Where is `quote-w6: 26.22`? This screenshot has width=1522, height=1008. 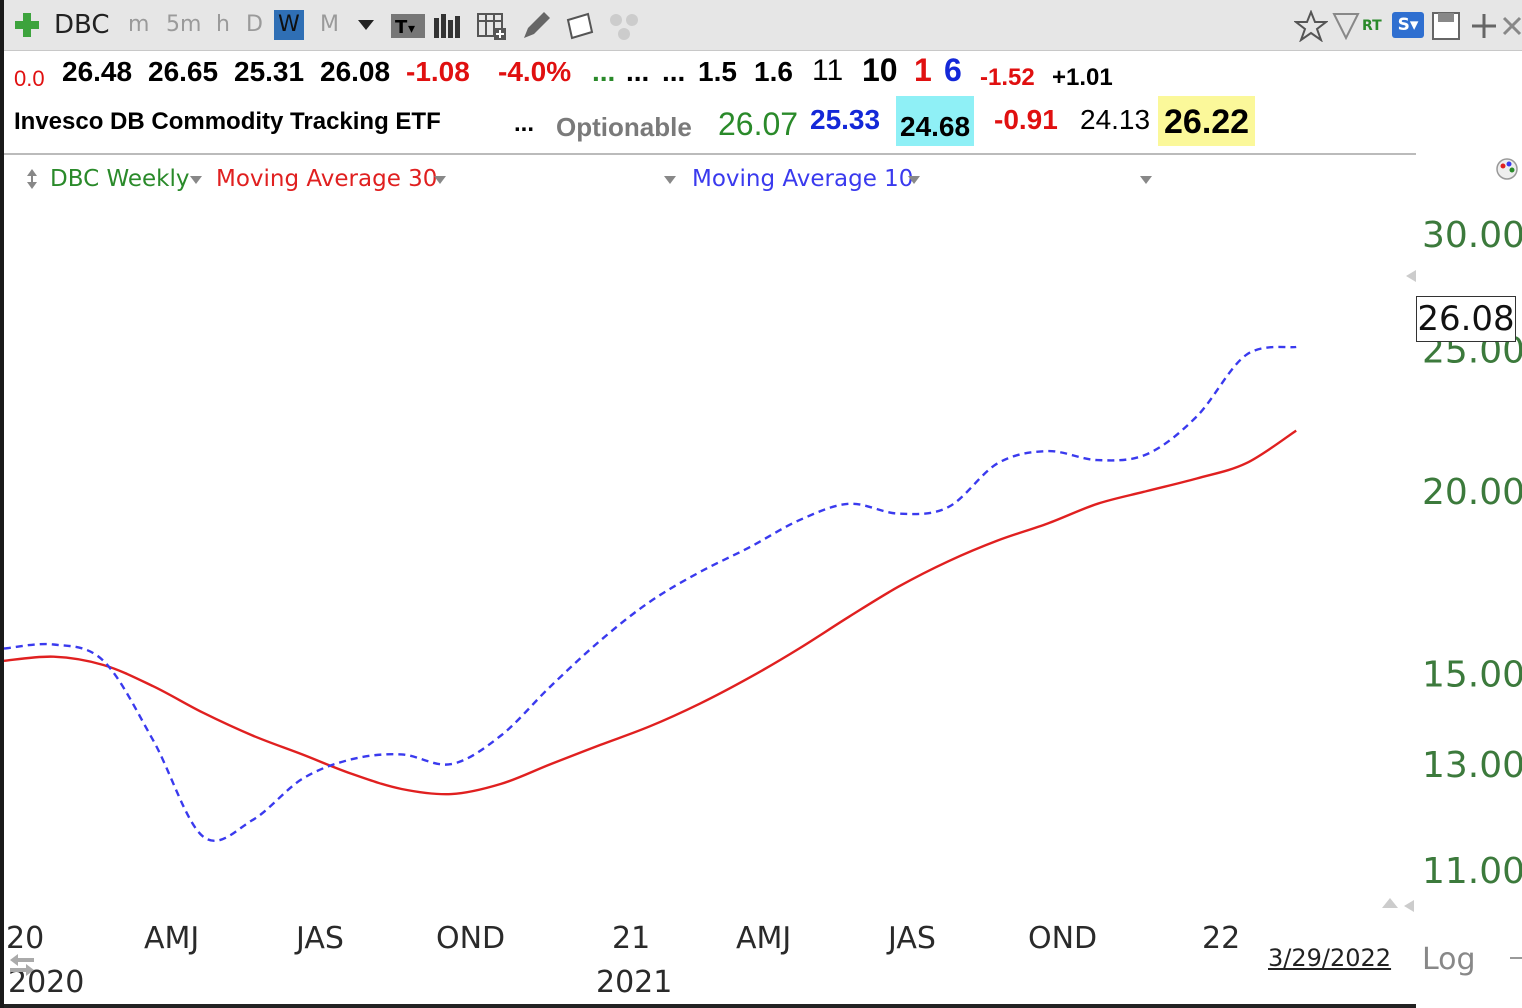
quote-w6: 26.22 is located at coordinates (1207, 121).